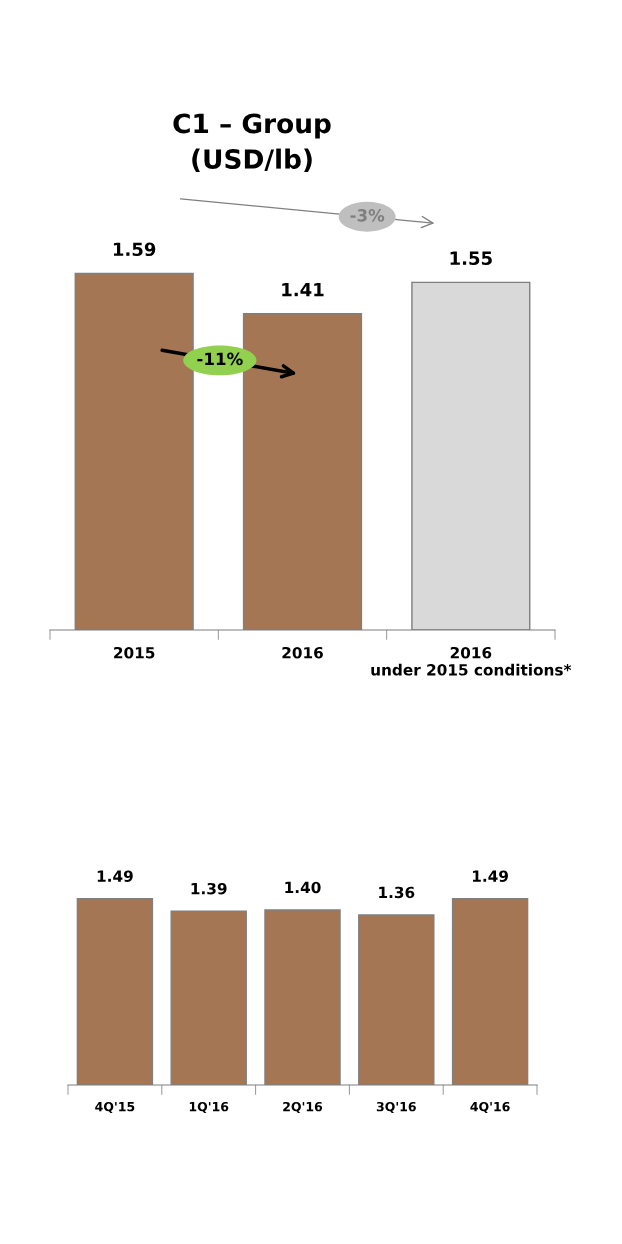  What do you see at coordinates (303, 1107) in the screenshot?
I see `x-tick-label: 2Q'16` at bounding box center [303, 1107].